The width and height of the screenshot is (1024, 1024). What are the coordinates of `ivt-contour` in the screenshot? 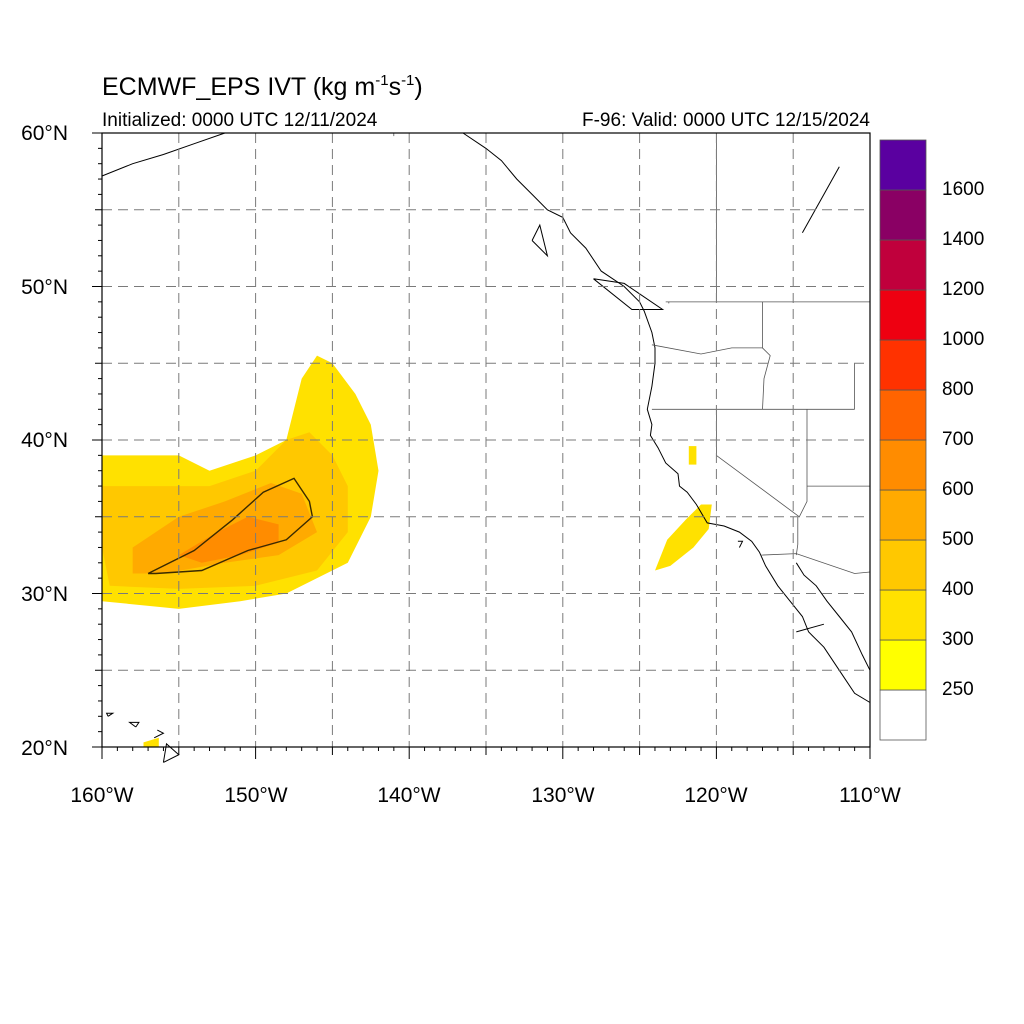 It's located at (230, 526).